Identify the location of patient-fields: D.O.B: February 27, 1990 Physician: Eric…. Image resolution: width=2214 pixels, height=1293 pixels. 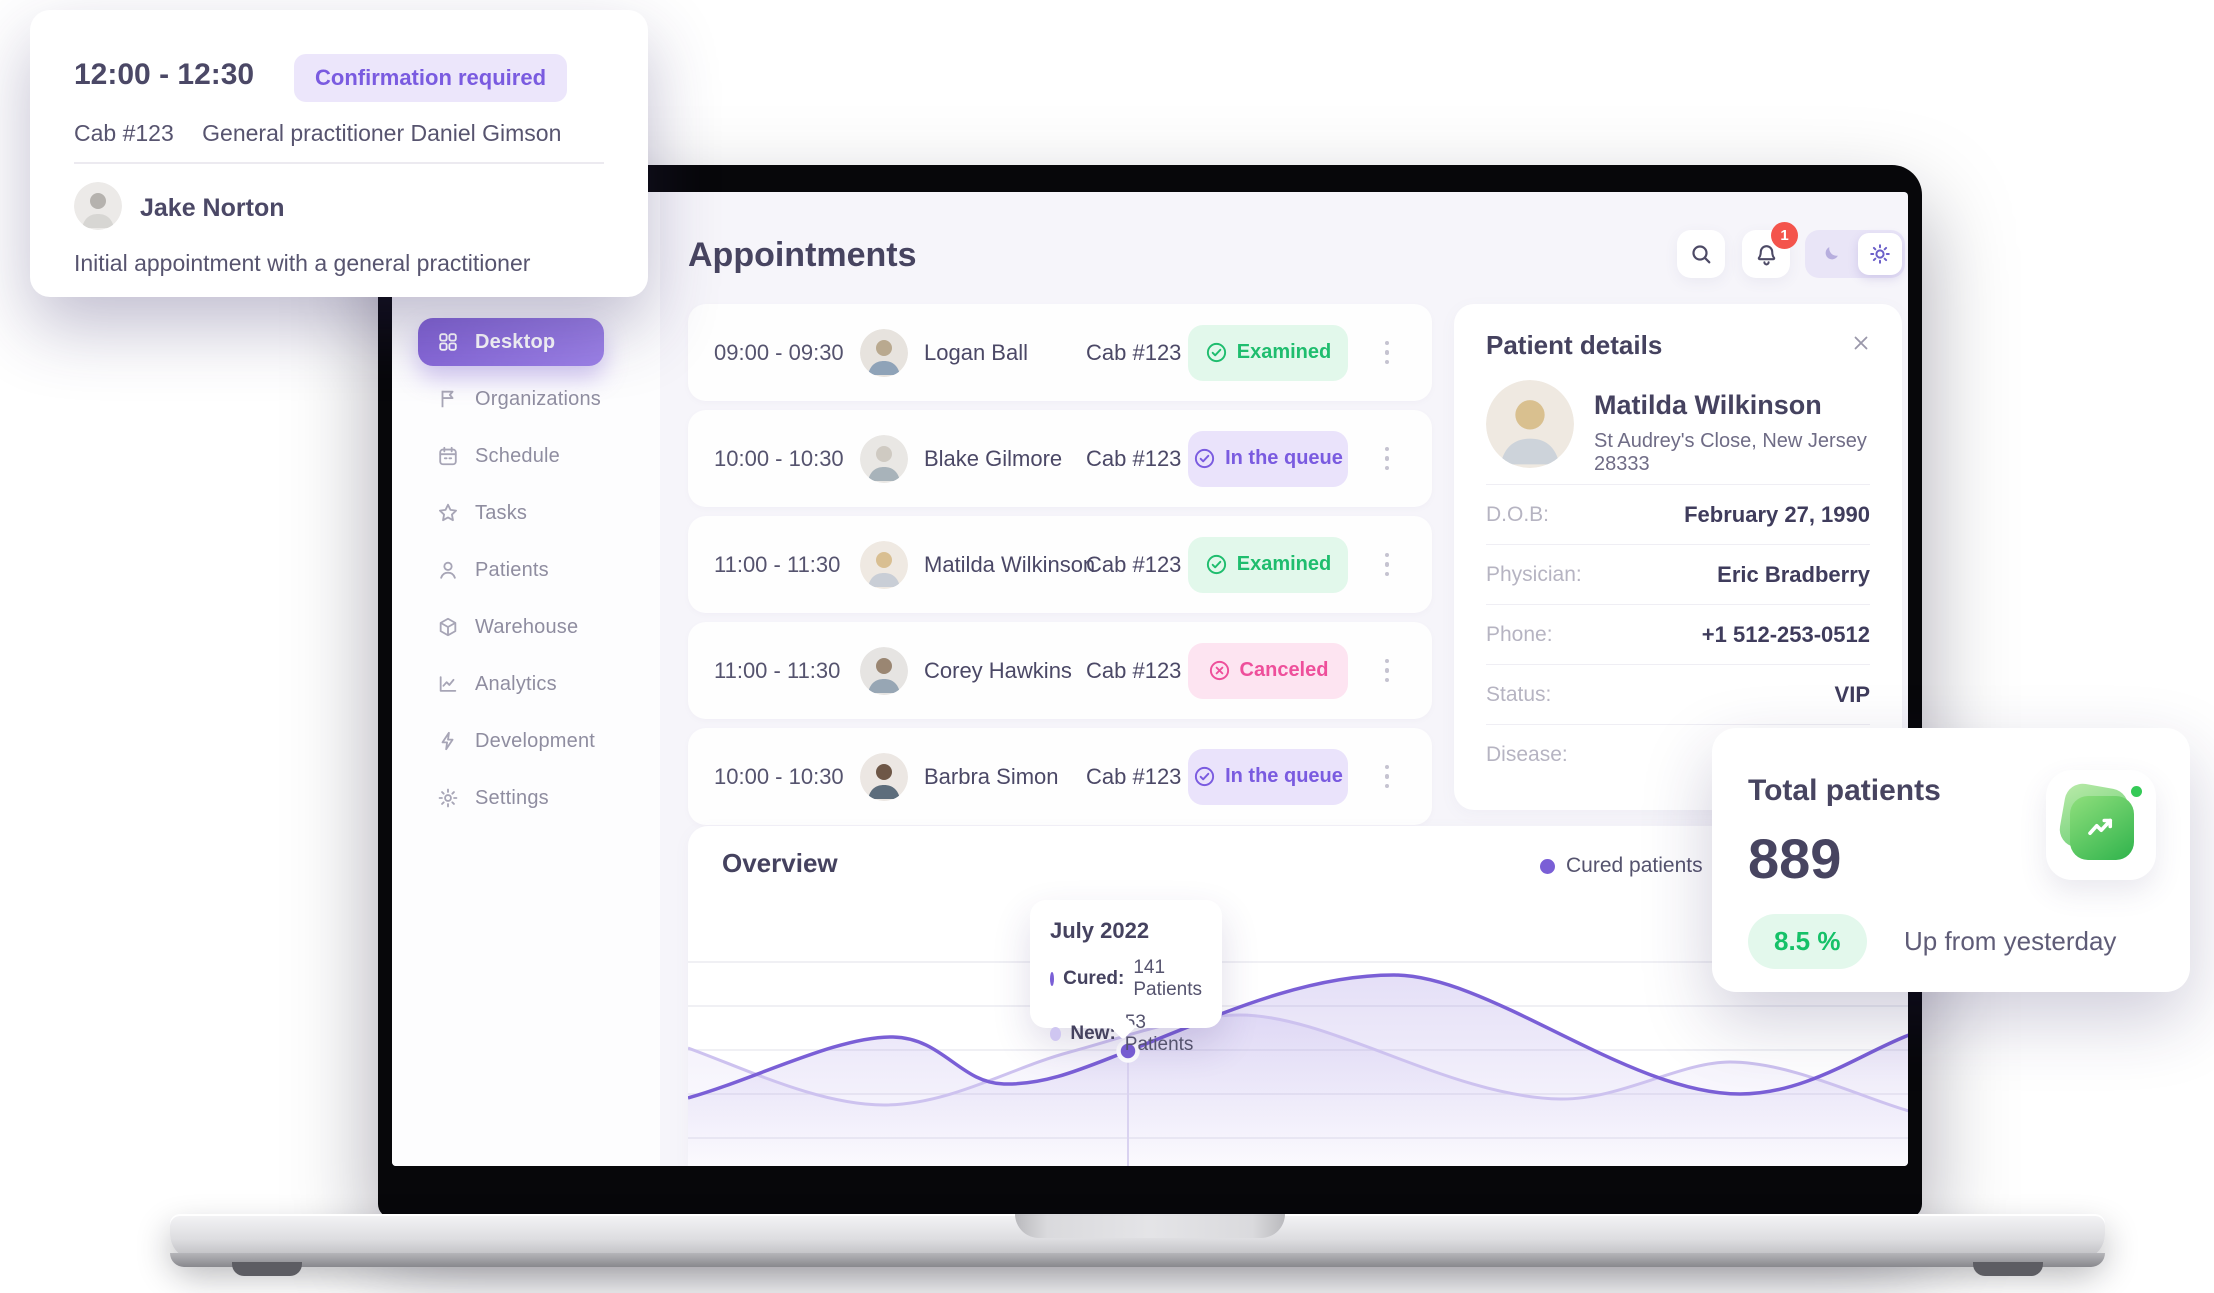
(1678, 634).